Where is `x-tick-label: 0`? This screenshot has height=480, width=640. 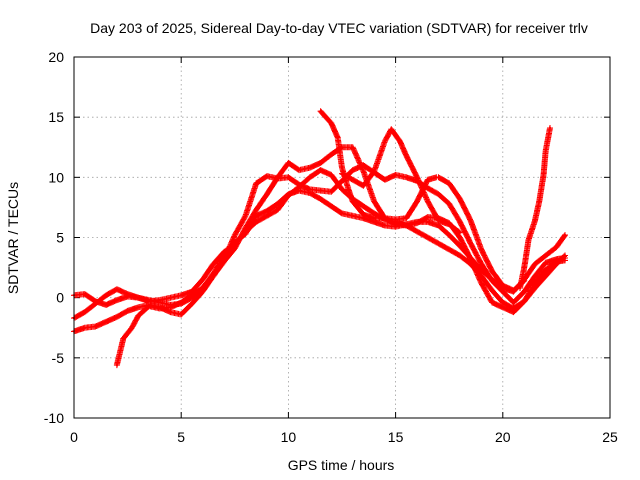 x-tick-label: 0 is located at coordinates (74, 437).